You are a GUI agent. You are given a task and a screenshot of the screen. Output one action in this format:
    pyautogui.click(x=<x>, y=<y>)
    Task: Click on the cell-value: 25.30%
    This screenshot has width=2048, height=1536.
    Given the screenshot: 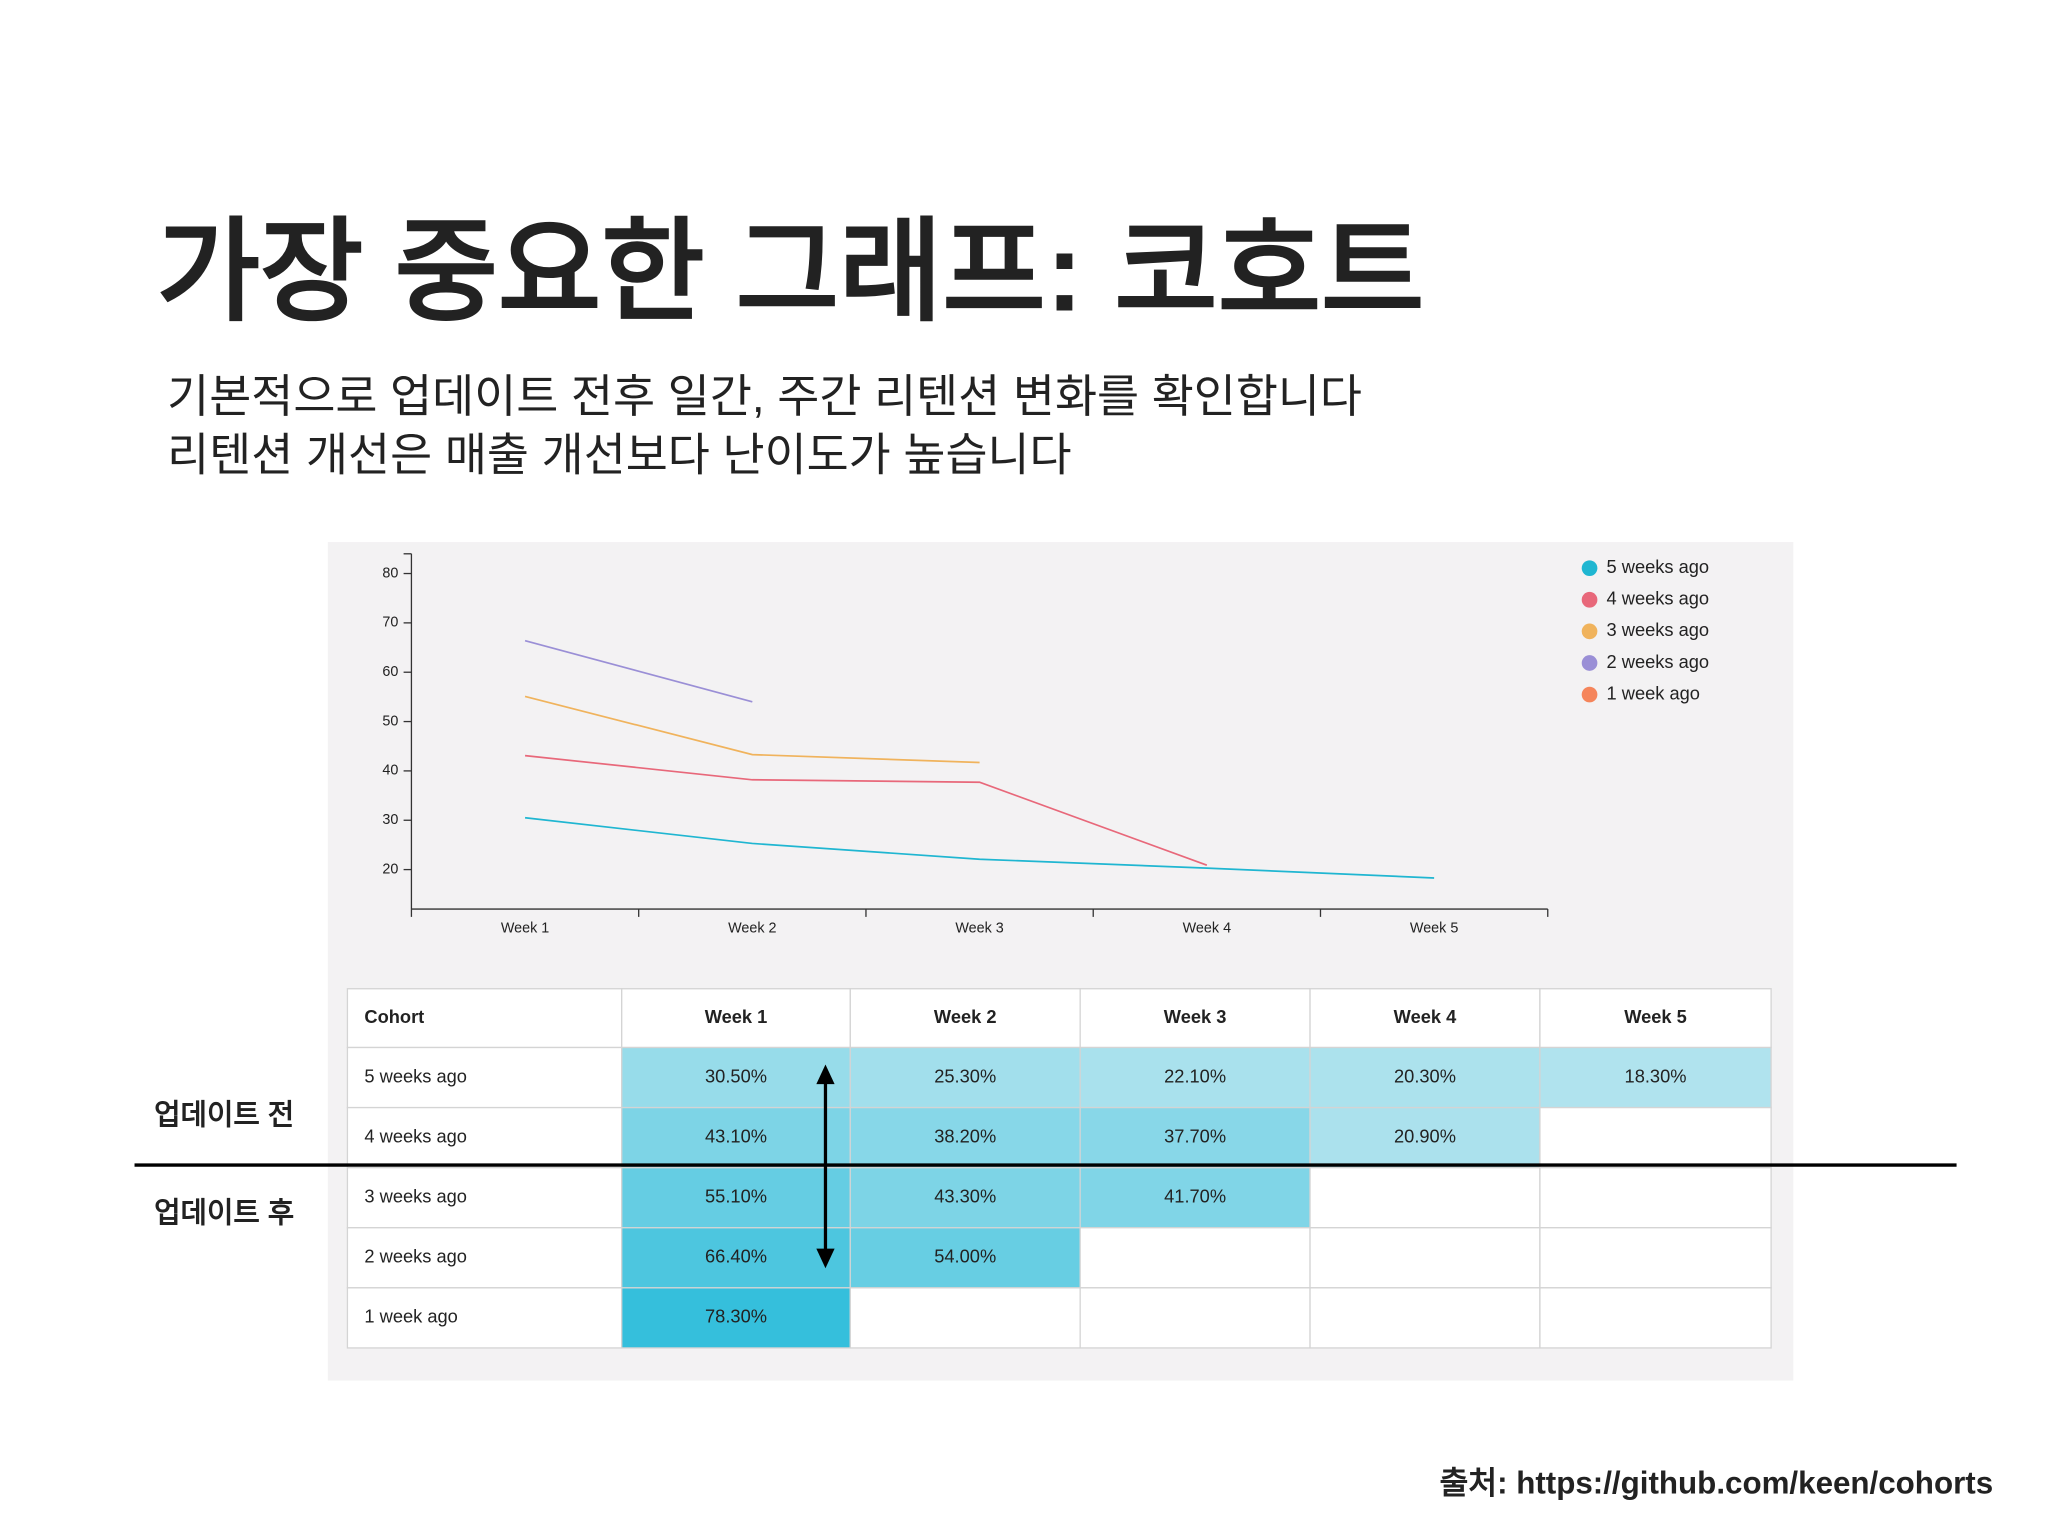 What is the action you would take?
    pyautogui.click(x=965, y=1075)
    